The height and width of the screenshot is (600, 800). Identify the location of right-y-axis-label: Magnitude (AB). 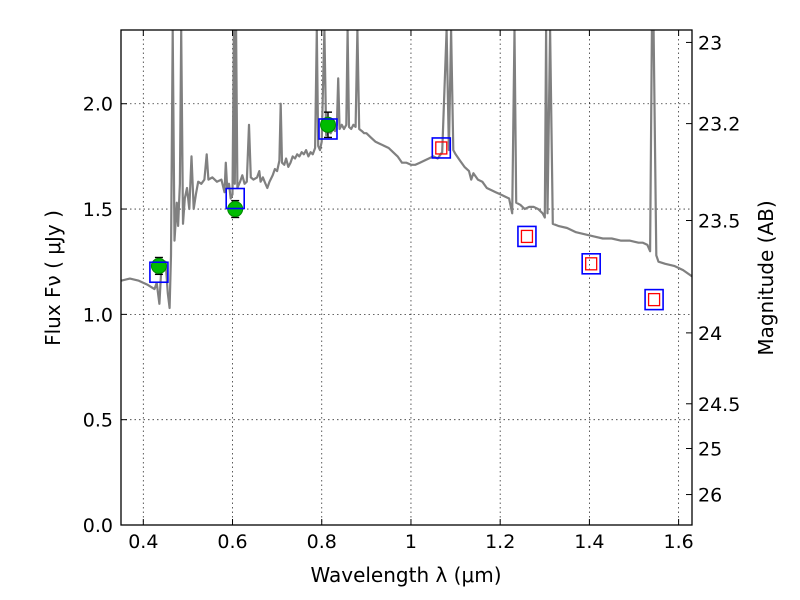
(766, 277).